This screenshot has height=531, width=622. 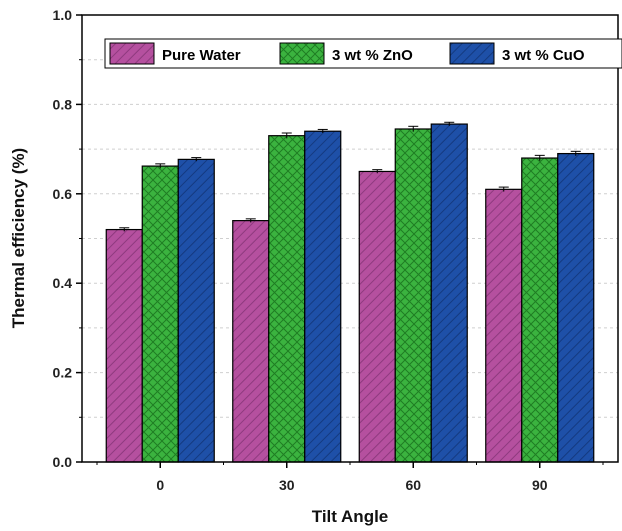 What do you see at coordinates (543, 55) in the screenshot?
I see `legend-label: 3 wt % CuO` at bounding box center [543, 55].